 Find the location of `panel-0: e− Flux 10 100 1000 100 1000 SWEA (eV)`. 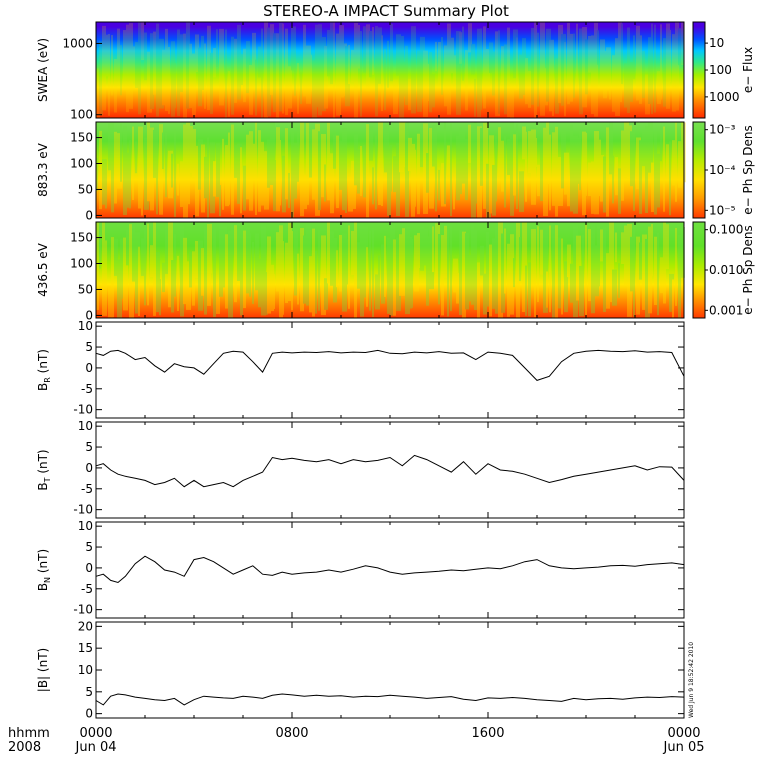

panel-0: e− Flux 10 100 1000 100 1000 SWEA (eV) is located at coordinates (395, 71).